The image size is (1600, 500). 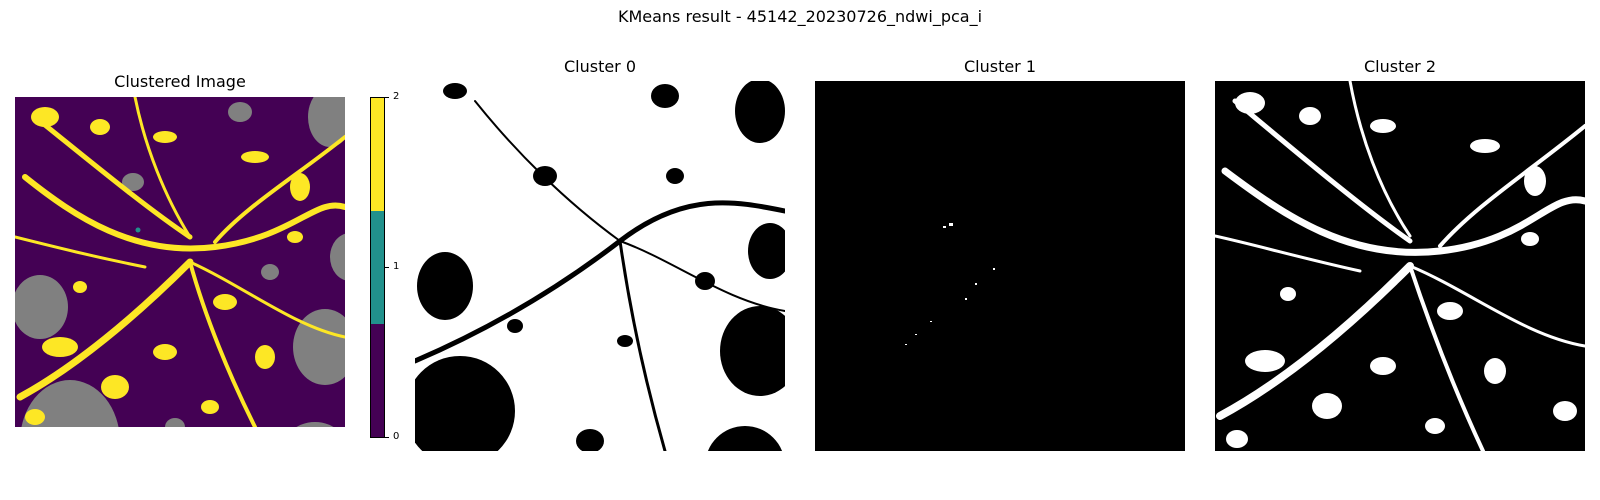 What do you see at coordinates (396, 266) in the screenshot?
I see `colorbar-ticklabel-1: 1` at bounding box center [396, 266].